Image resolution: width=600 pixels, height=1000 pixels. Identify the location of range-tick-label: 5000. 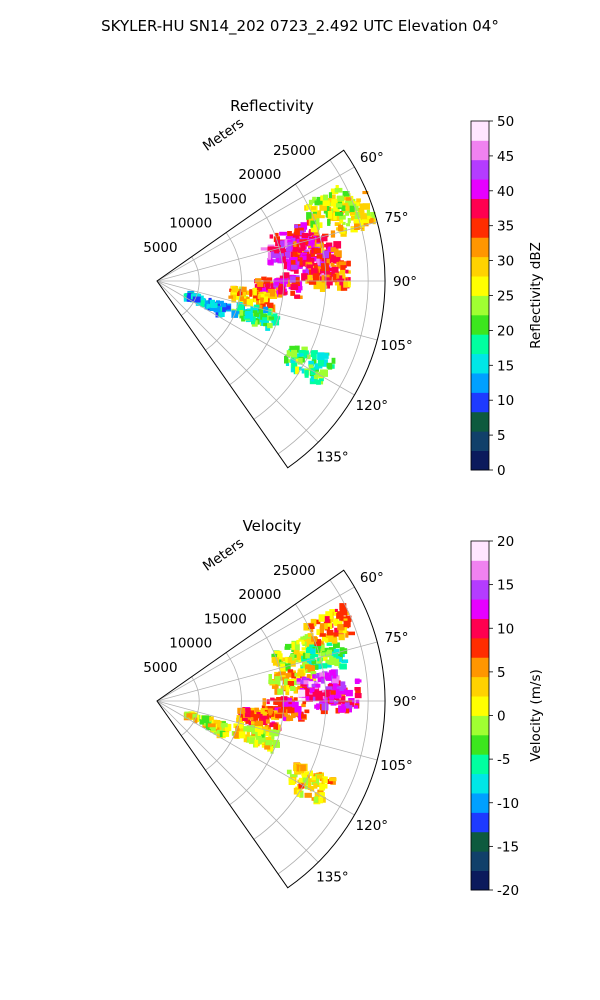
(160, 248).